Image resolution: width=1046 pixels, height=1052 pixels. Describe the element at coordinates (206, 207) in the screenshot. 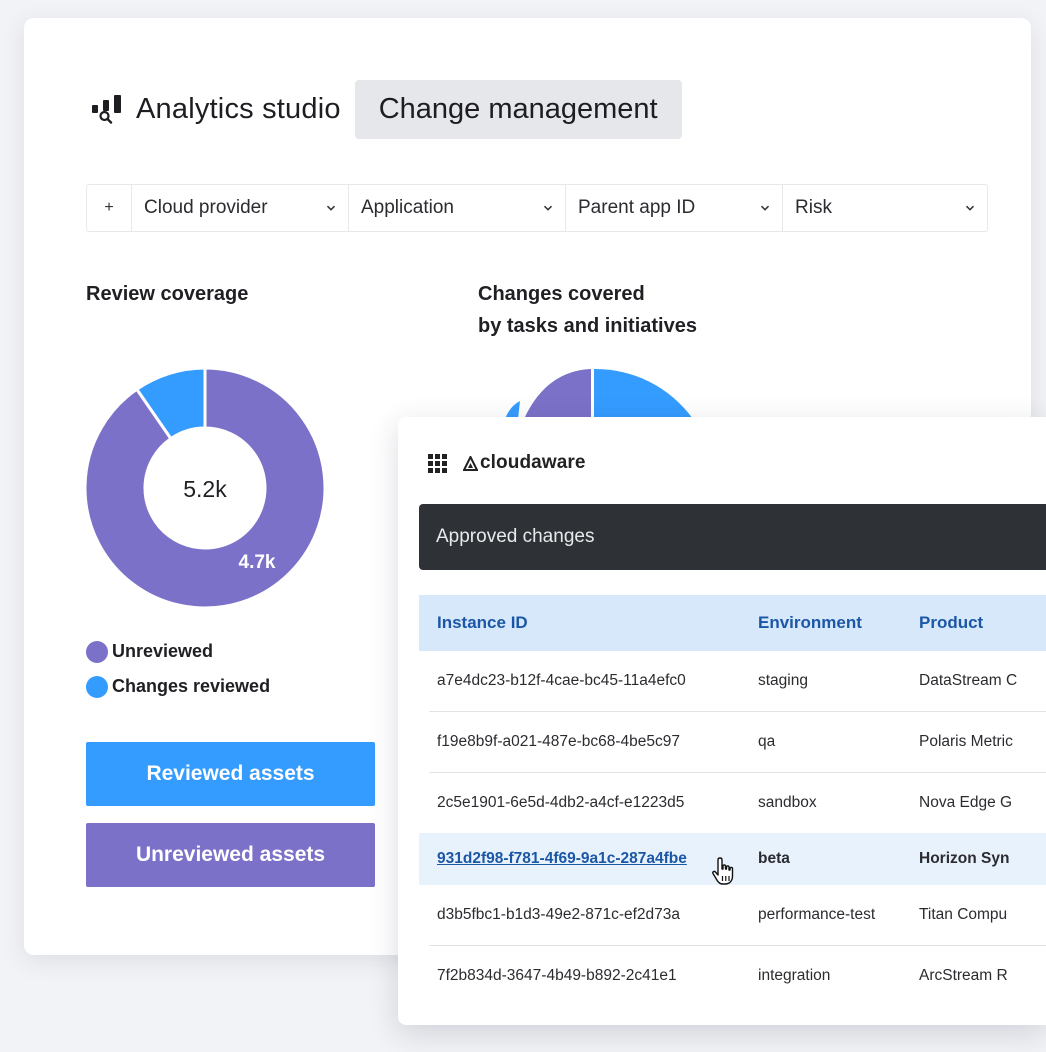

I see `filter-label: Cloud provider` at that location.